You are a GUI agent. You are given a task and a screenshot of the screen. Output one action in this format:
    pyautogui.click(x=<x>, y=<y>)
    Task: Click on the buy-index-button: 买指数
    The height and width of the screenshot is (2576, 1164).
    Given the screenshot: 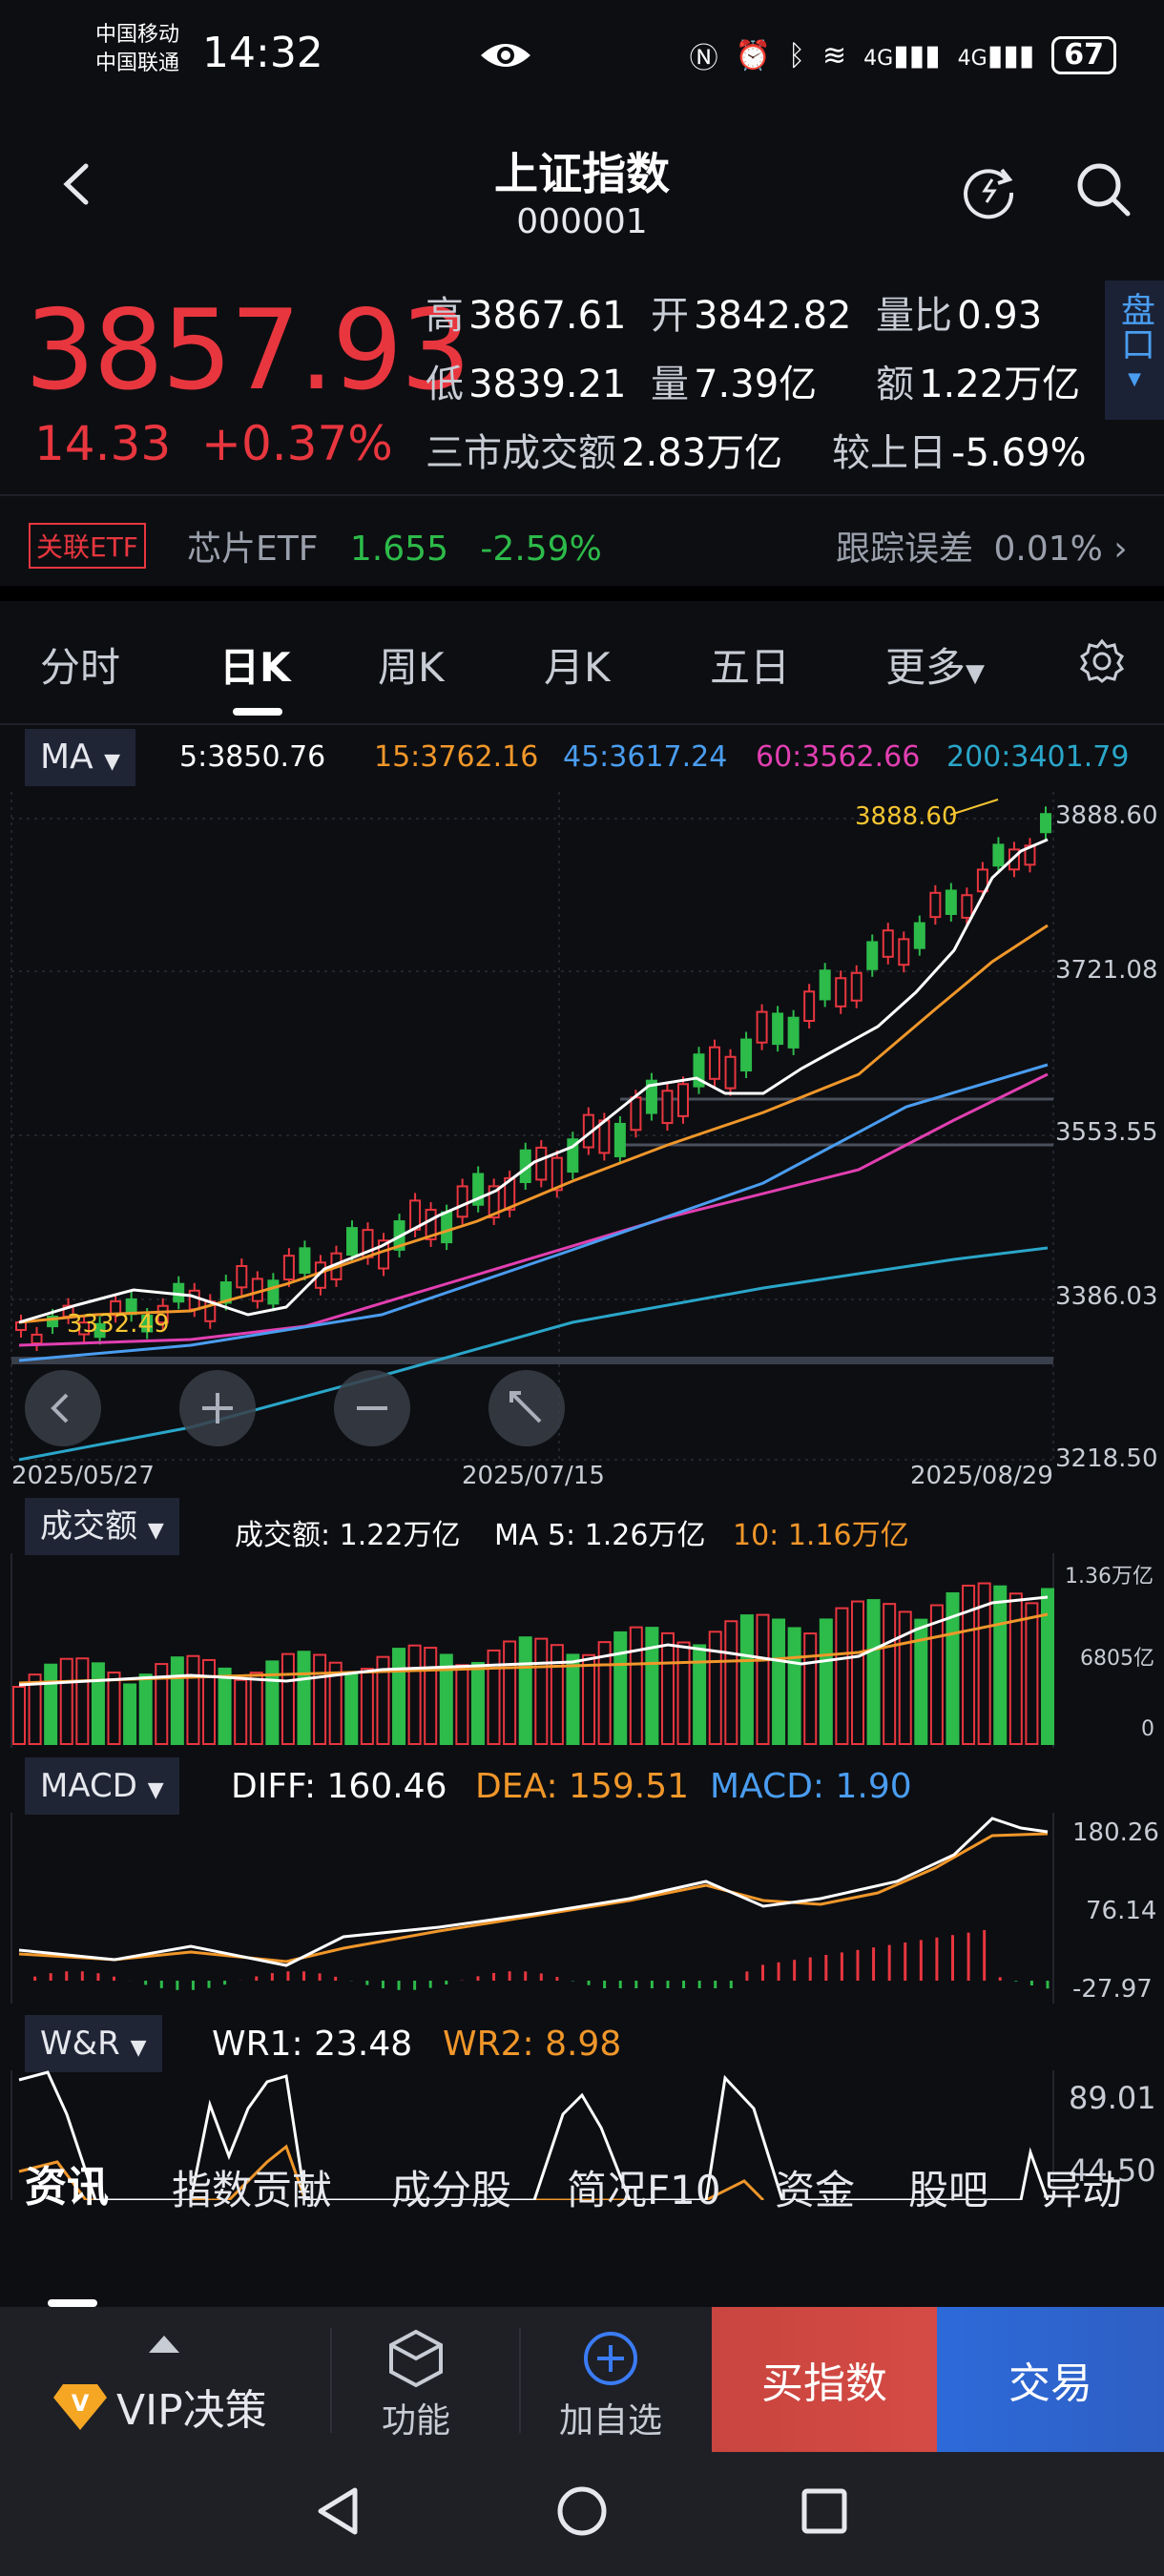 What is the action you would take?
    pyautogui.click(x=825, y=2379)
    